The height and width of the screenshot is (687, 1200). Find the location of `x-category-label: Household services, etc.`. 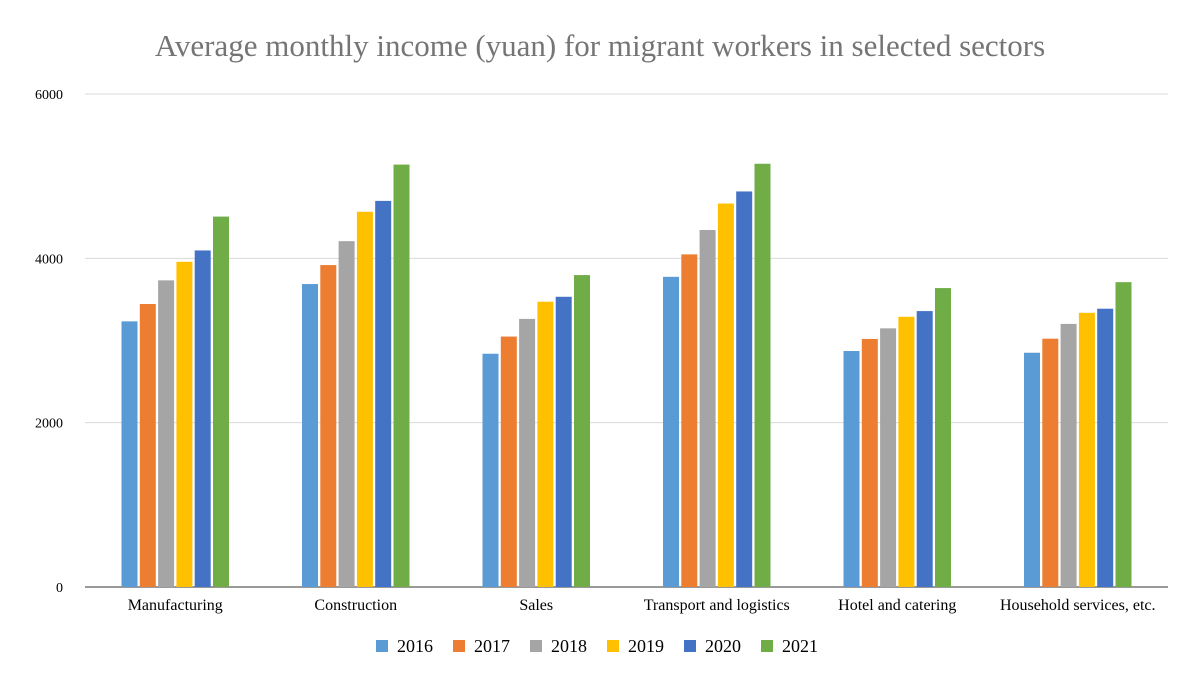

x-category-label: Household services, etc. is located at coordinates (1078, 605).